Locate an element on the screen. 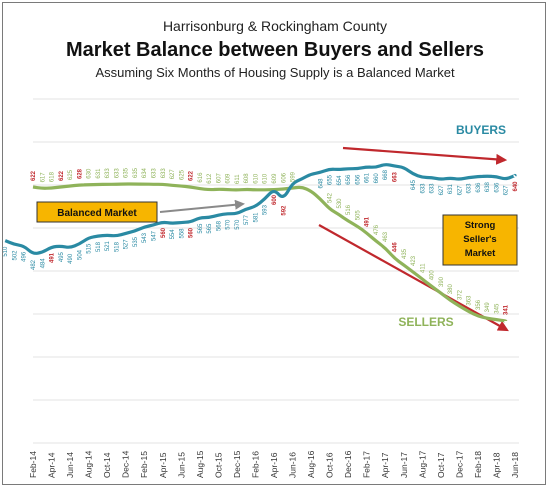 The height and width of the screenshot is (489, 550). sellers-data-label: 607 is located at coordinates (219, 178).